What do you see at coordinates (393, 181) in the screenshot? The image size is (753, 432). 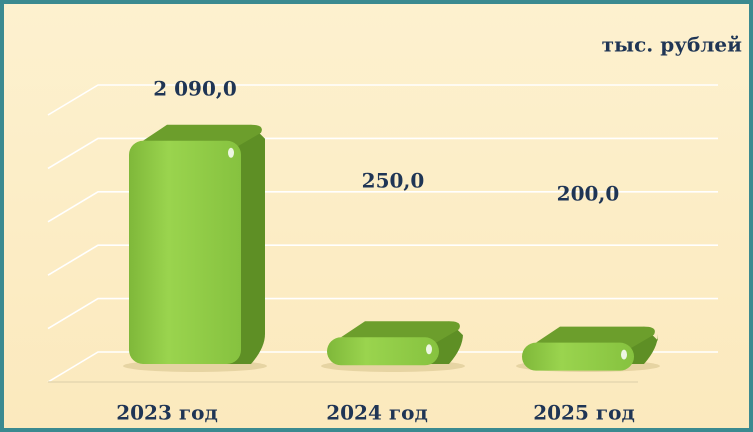 I see `value-label: 250,0` at bounding box center [393, 181].